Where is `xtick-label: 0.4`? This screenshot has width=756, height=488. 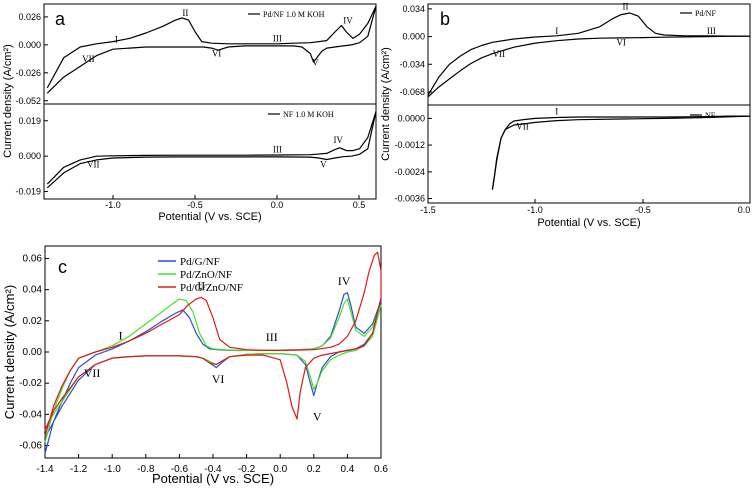 xtick-label: 0.4 is located at coordinates (347, 469).